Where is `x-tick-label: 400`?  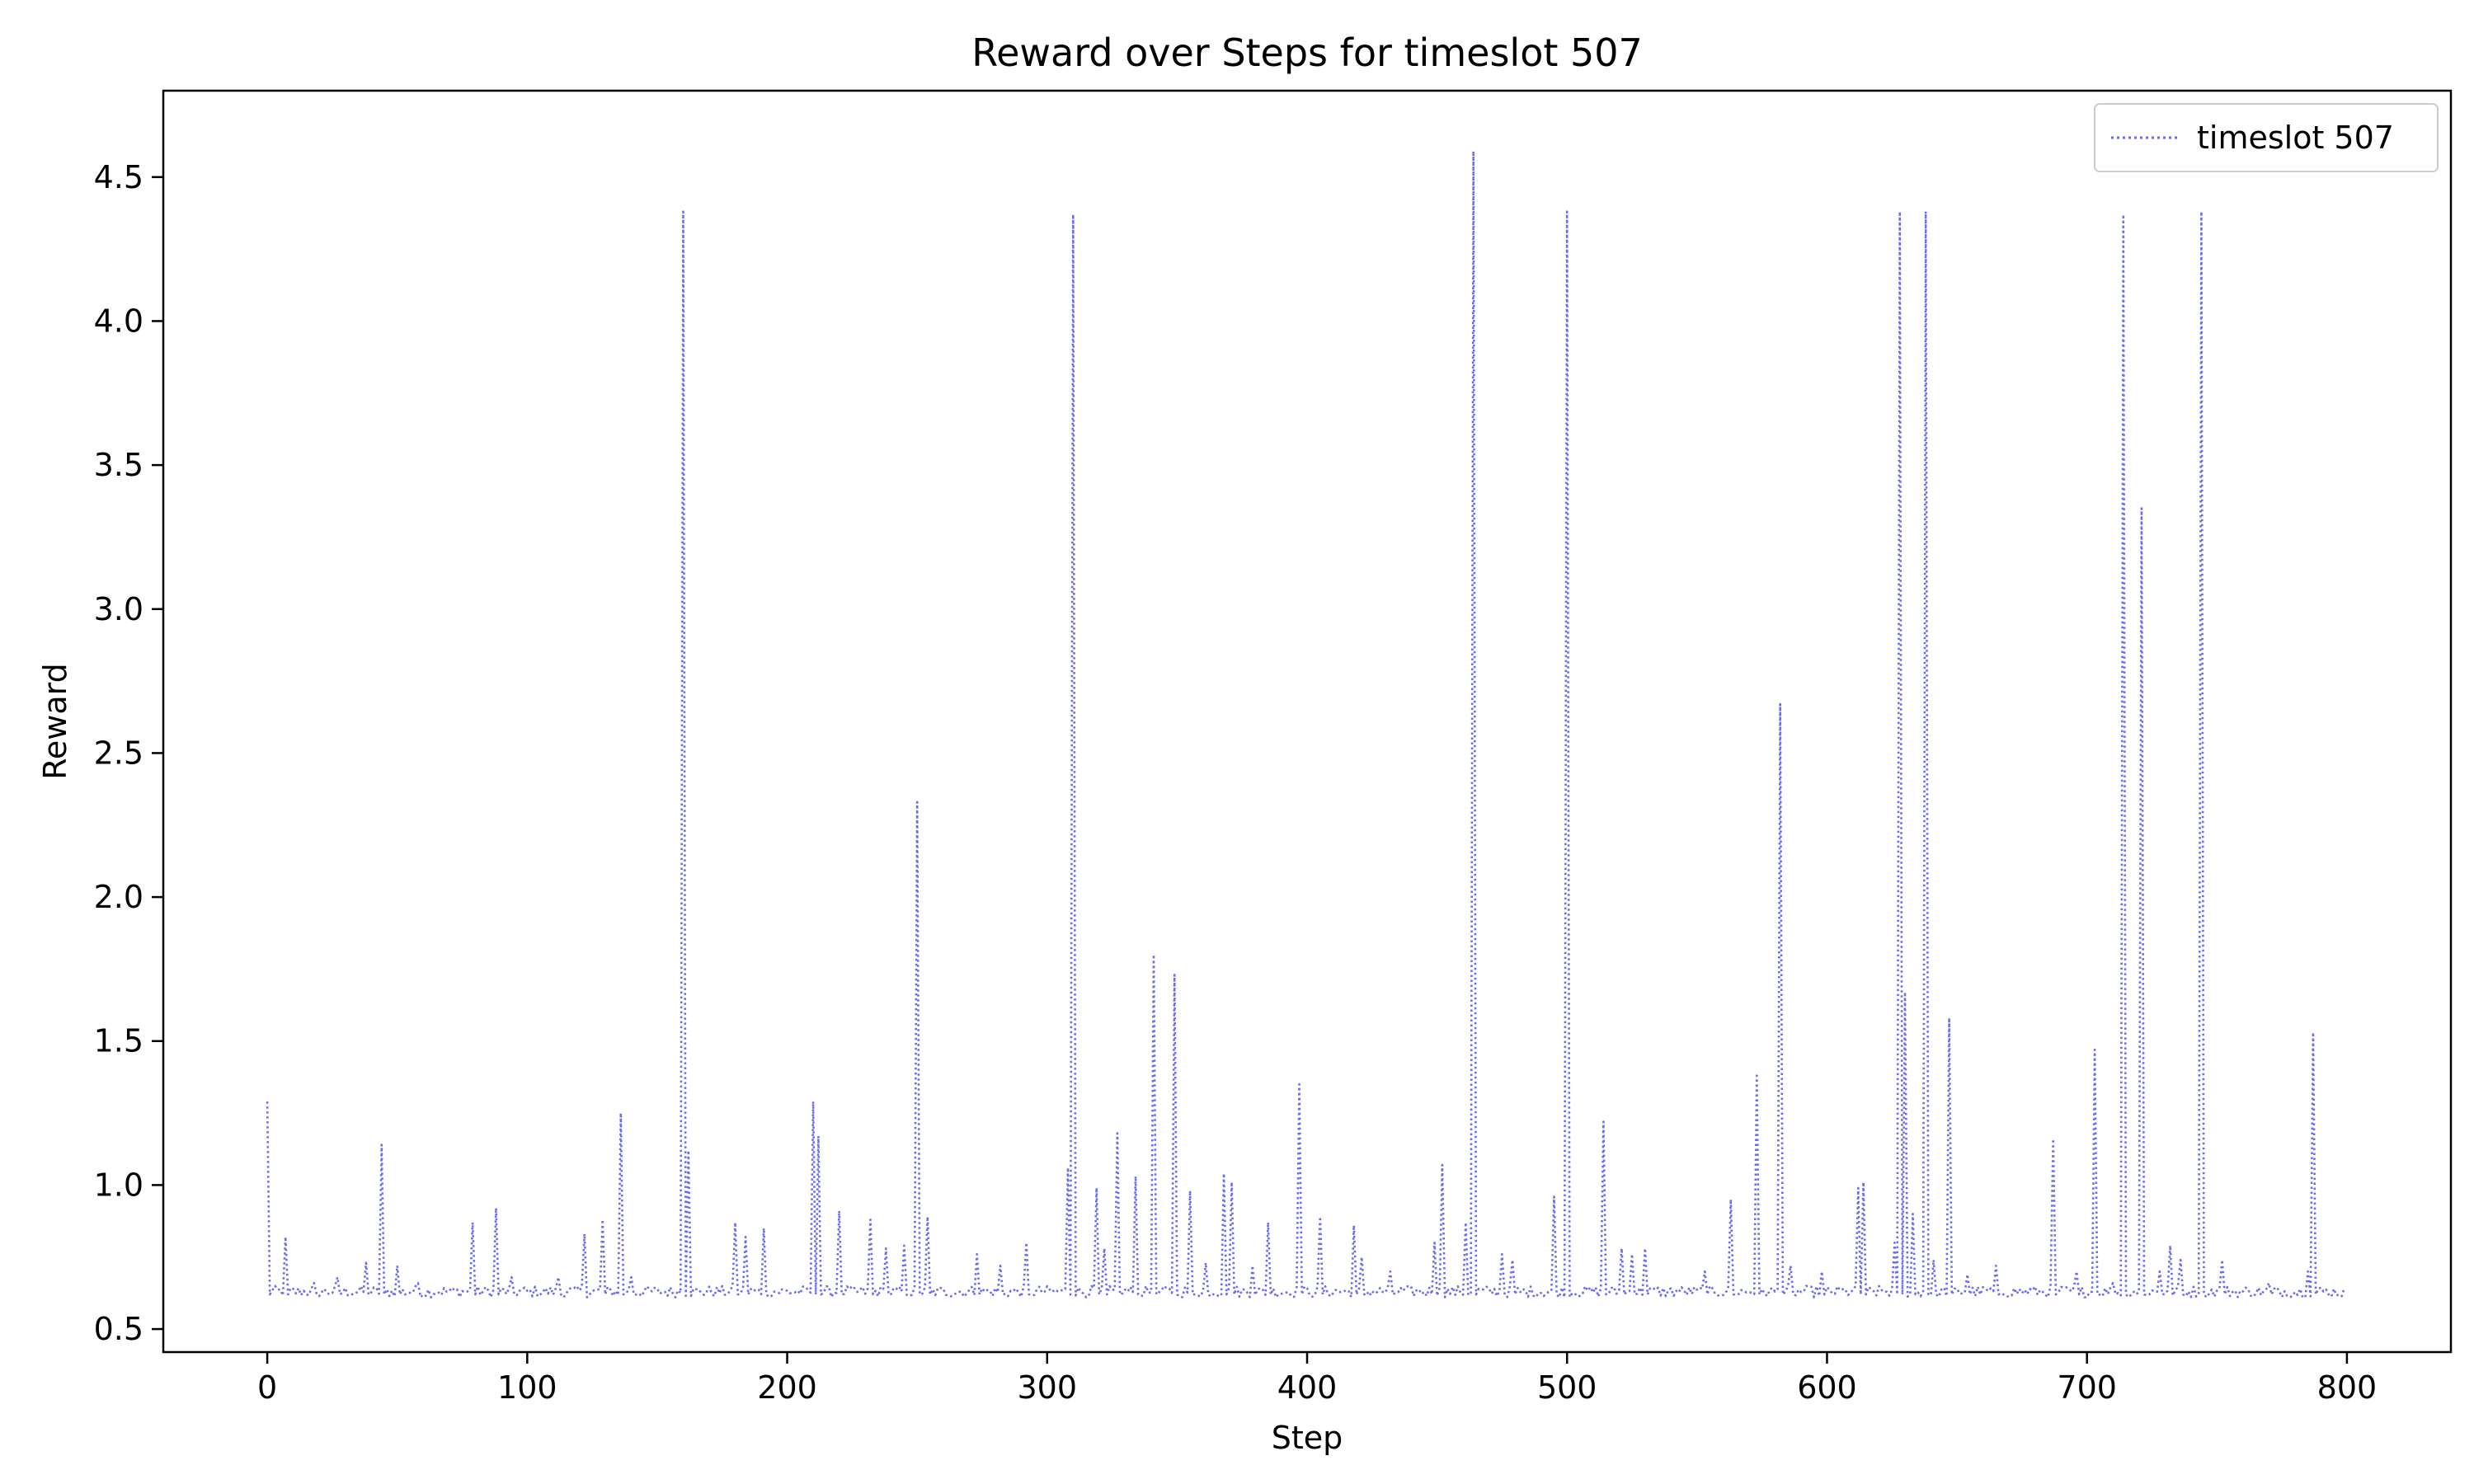
x-tick-label: 400 is located at coordinates (1307, 1387).